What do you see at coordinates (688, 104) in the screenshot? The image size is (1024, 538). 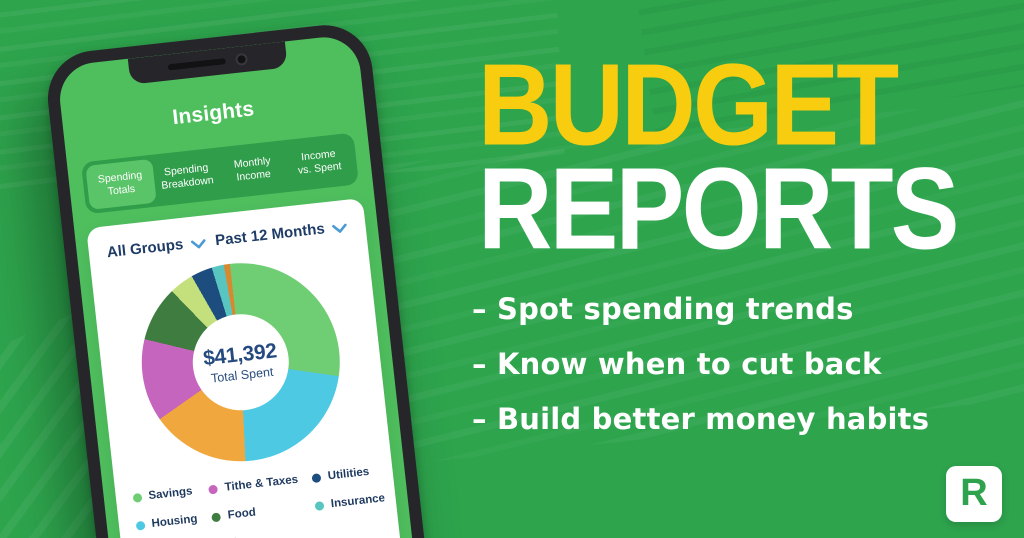 I see `headline-budget: BUDGET` at bounding box center [688, 104].